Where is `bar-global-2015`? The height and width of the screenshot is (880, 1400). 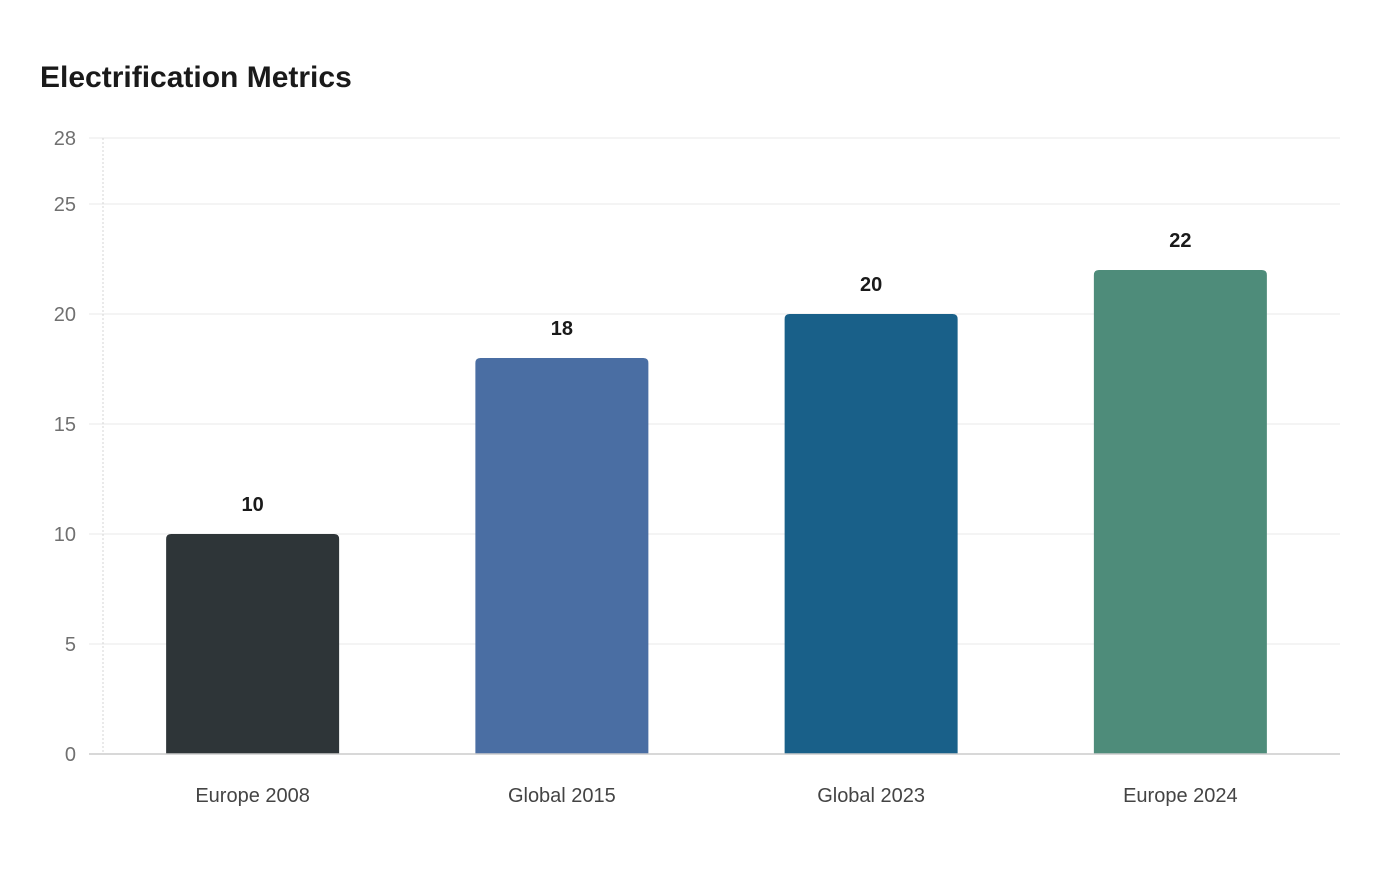
bar-global-2015 is located at coordinates (562, 556).